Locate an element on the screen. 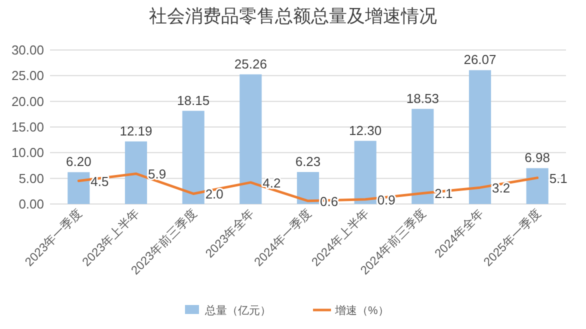 This screenshot has height=329, width=586. data-label: 5.1 is located at coordinates (558, 178).